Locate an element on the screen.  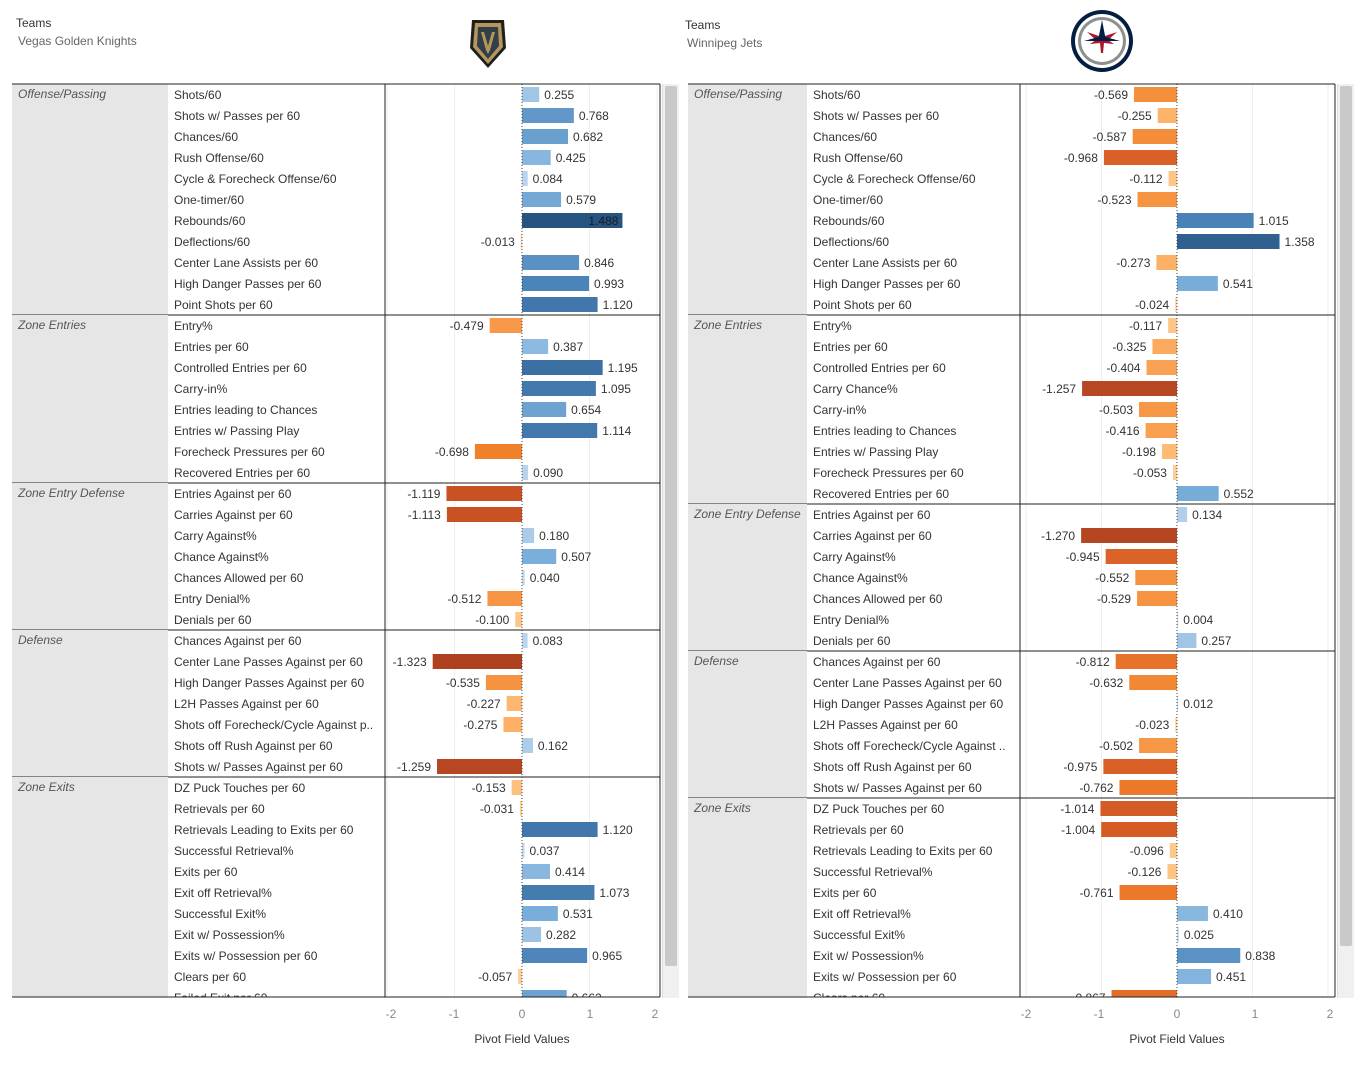
metric-label: Entry% is located at coordinates (832, 326).